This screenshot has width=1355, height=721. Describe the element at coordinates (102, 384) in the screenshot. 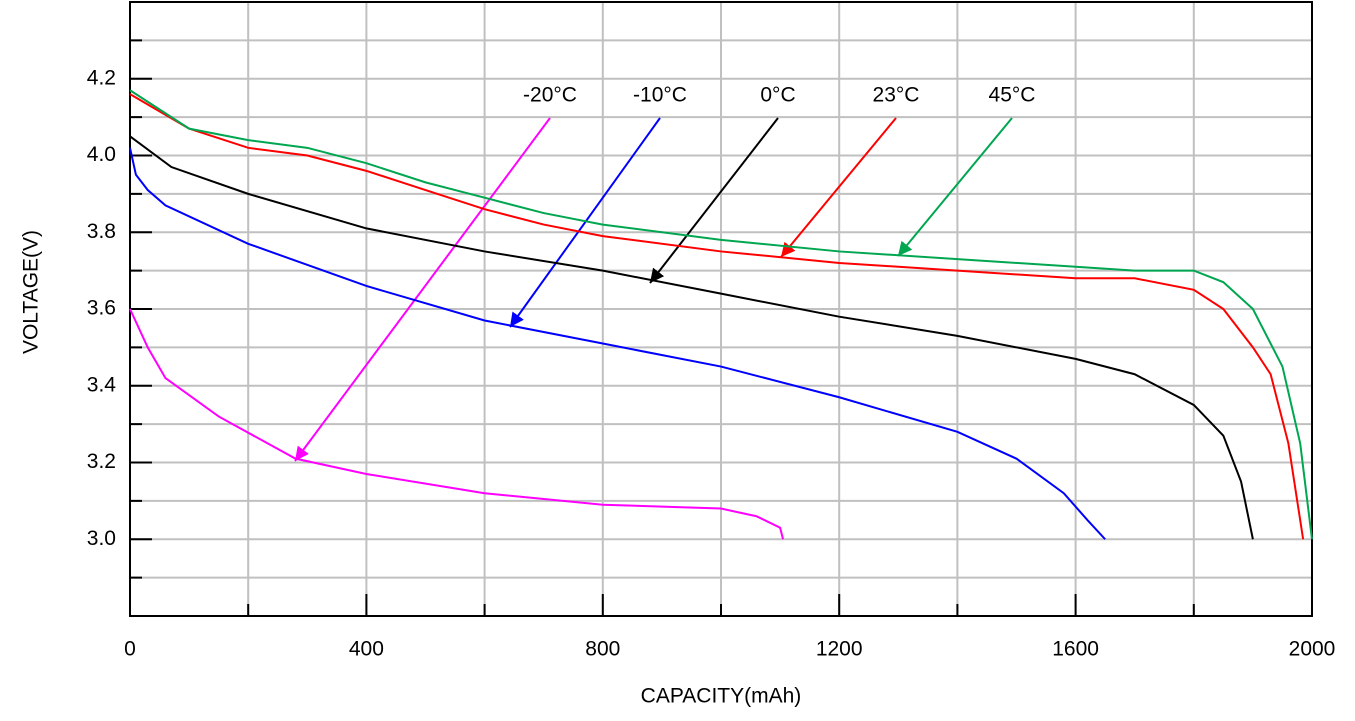

I see `y-tick-label: 3.4` at that location.